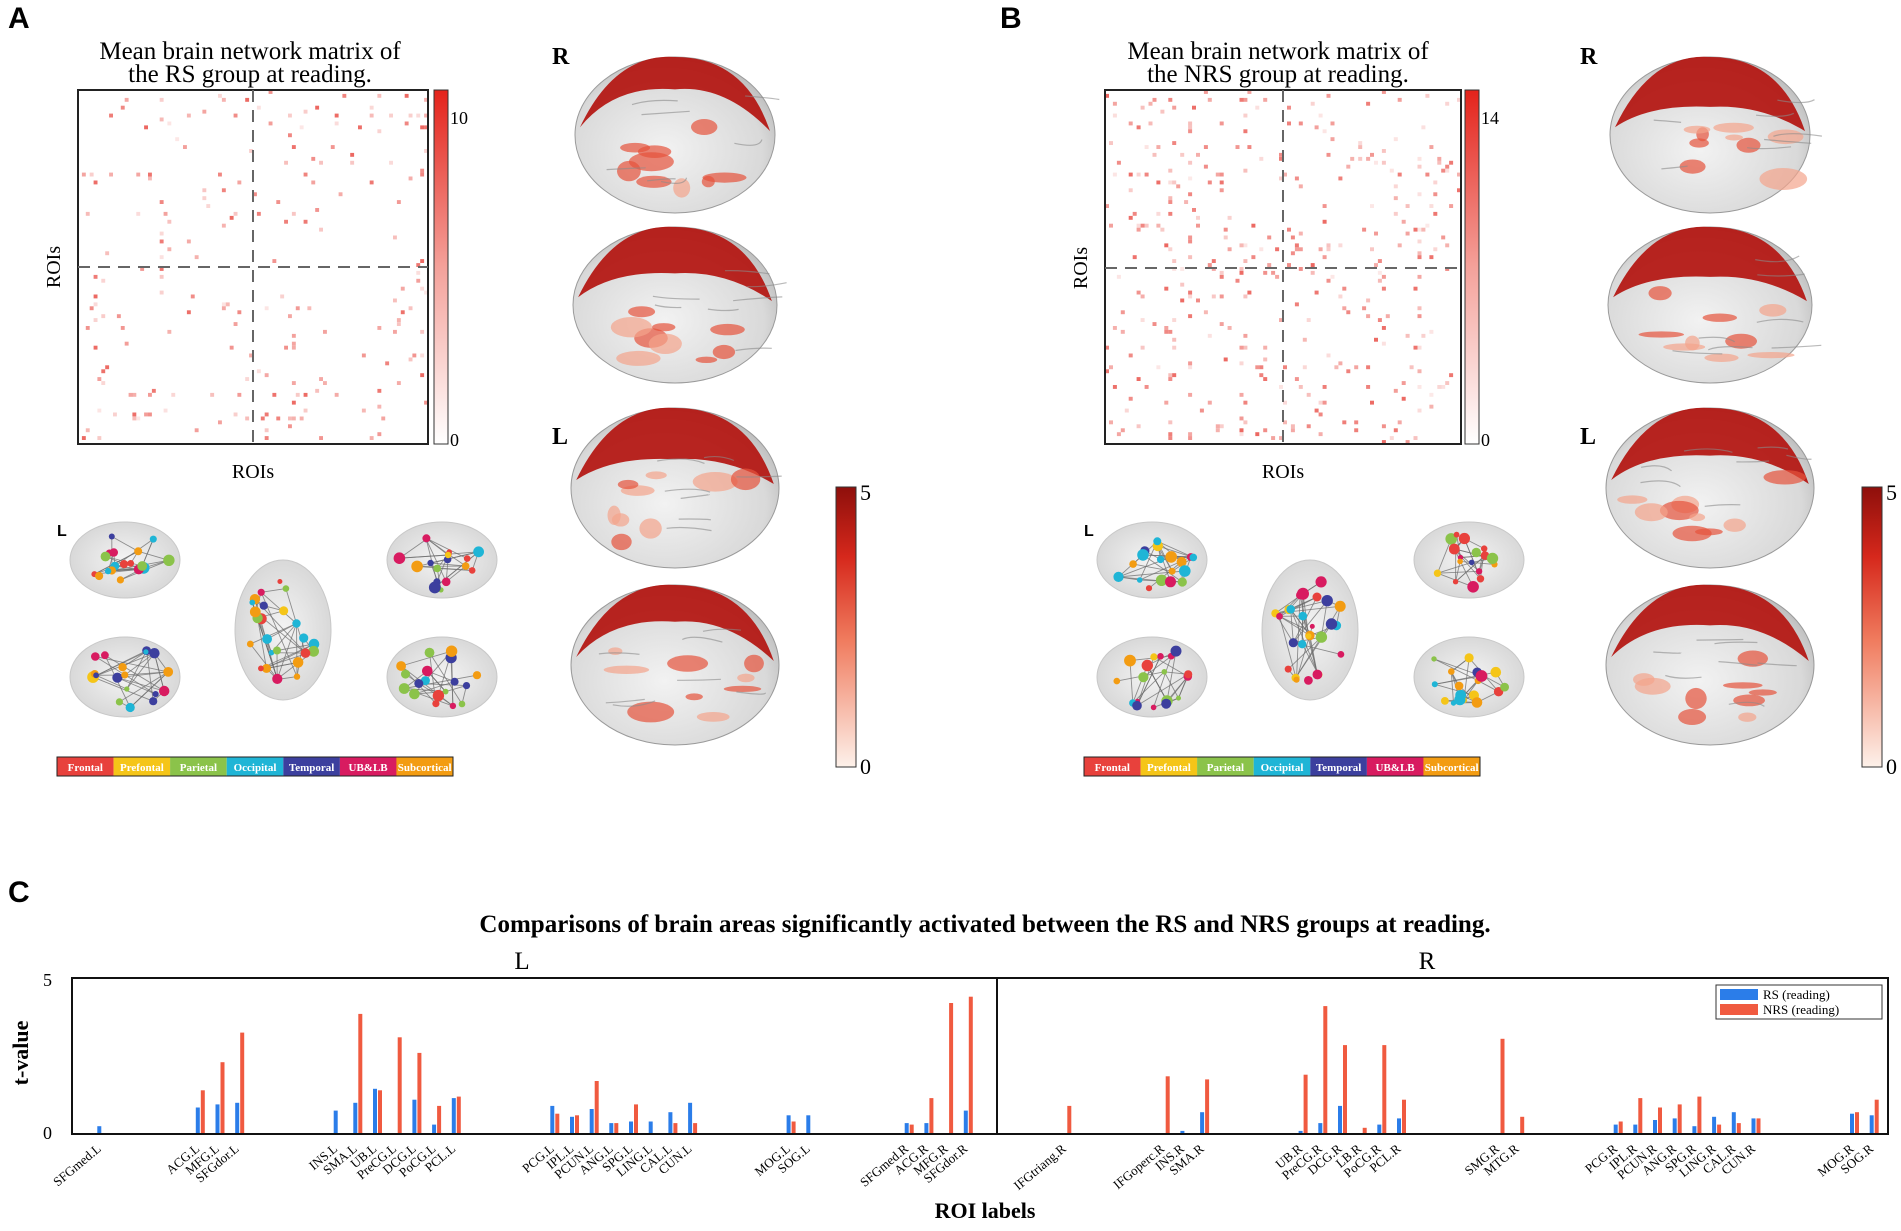 The image size is (1901, 1231). I want to click on bar-nrs, so click(636, 1119).